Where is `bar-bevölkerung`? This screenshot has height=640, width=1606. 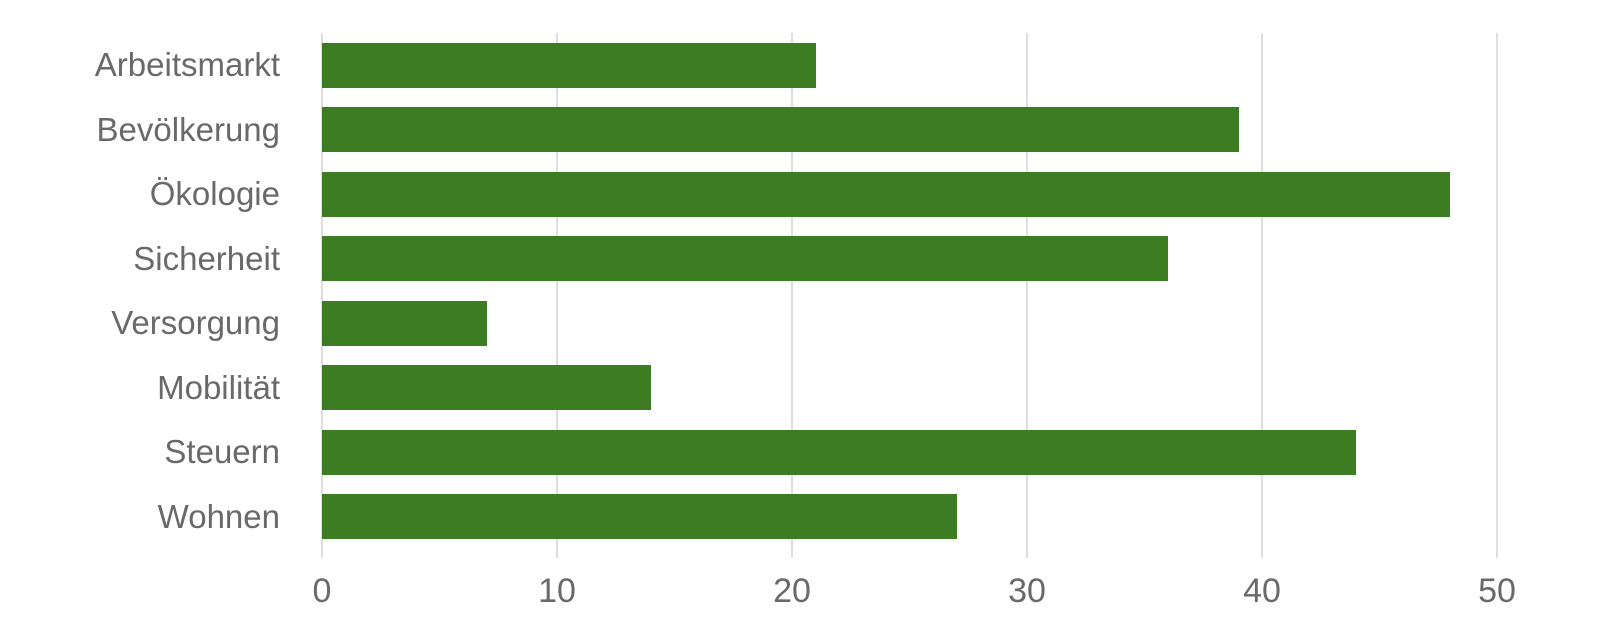
bar-bevölkerung is located at coordinates (780, 130).